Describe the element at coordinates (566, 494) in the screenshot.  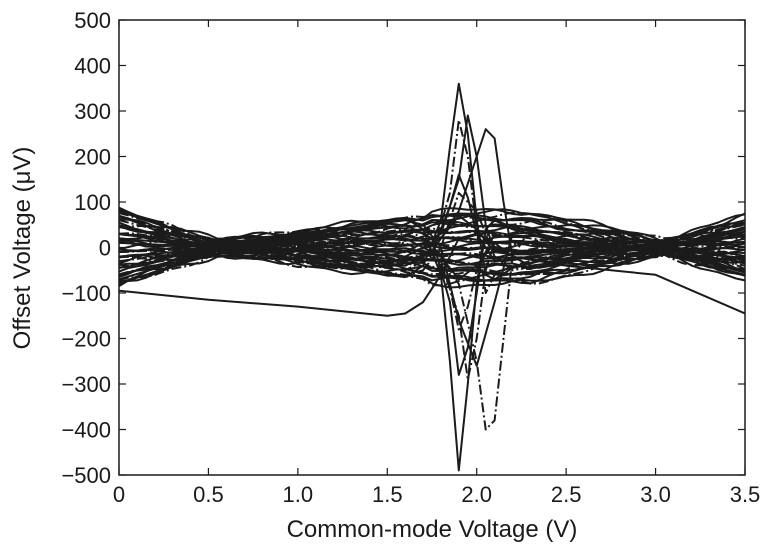
I see `x-tick-label: 2.5` at that location.